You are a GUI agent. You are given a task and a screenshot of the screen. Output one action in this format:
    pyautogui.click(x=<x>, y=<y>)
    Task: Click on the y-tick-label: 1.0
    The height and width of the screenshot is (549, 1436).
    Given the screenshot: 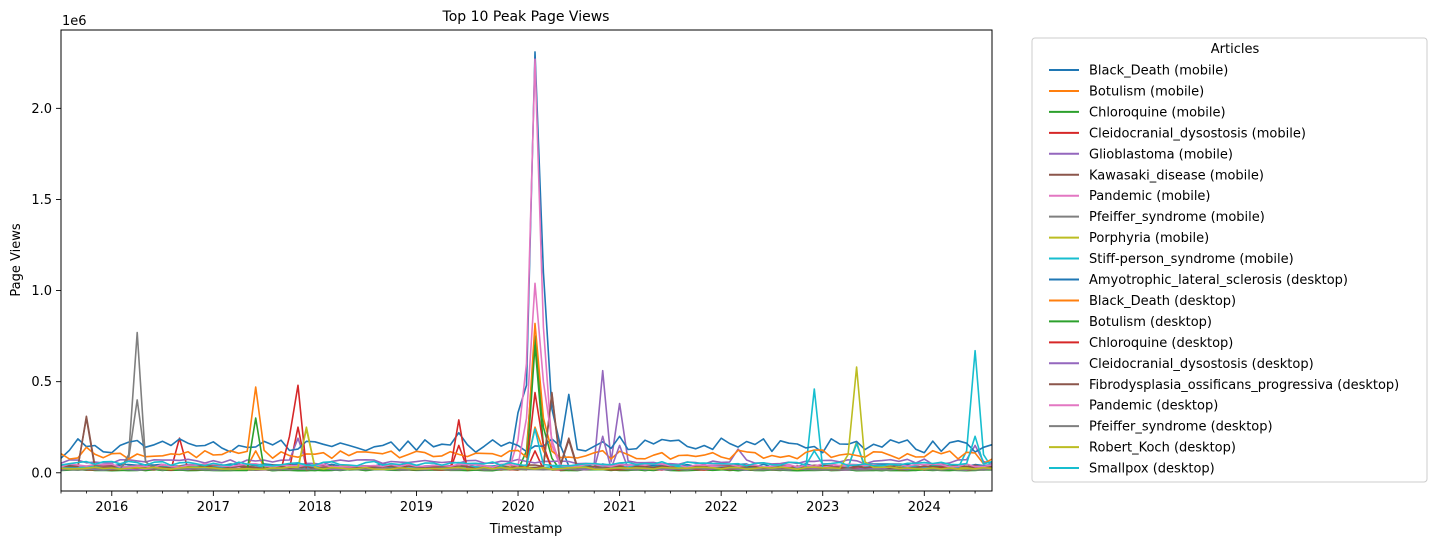 What is the action you would take?
    pyautogui.click(x=41, y=291)
    